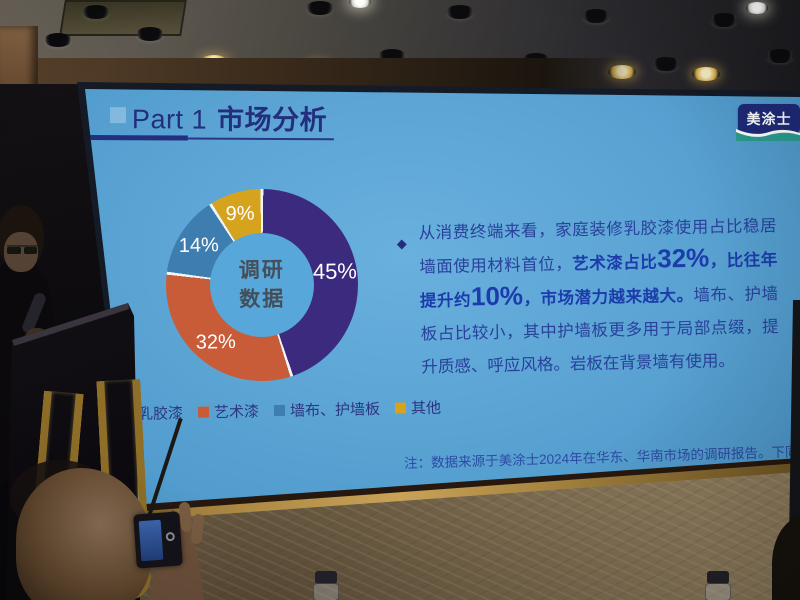 This screenshot has height=600, width=800. What do you see at coordinates (22, 249) in the screenshot?
I see `speaker-glasses` at bounding box center [22, 249].